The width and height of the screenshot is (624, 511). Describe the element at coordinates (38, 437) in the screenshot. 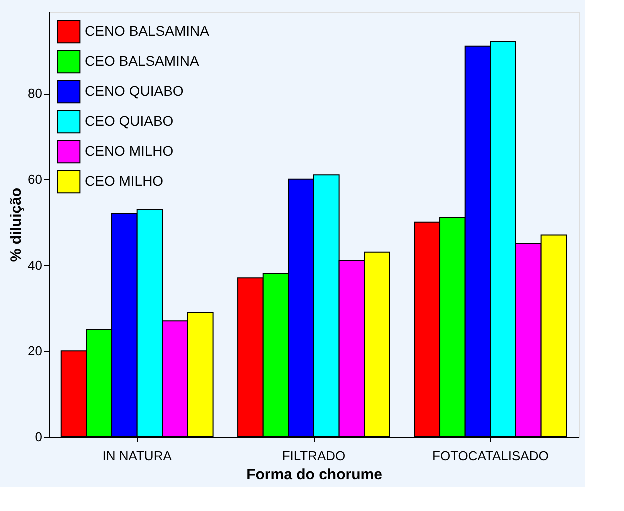

I see `y-tick-label: 0` at that location.